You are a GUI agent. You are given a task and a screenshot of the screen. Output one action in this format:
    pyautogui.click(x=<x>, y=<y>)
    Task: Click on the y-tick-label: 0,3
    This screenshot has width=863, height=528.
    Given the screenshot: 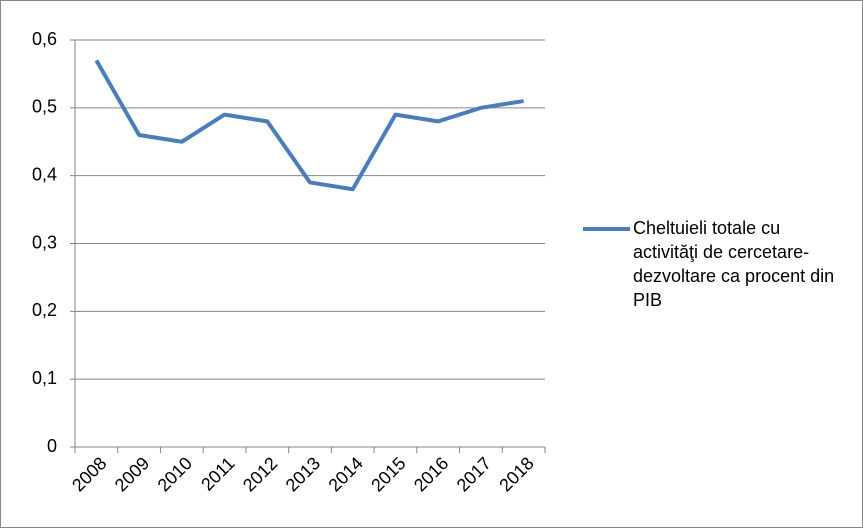 What is the action you would take?
    pyautogui.click(x=44, y=242)
    